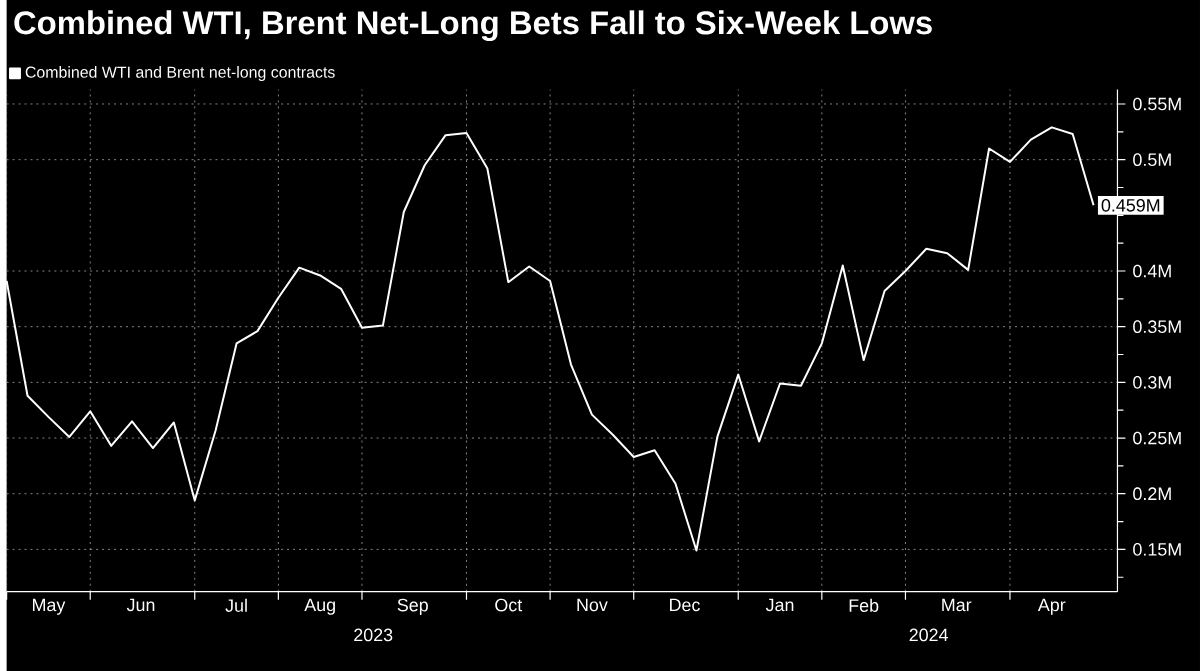  I want to click on x-tick-label: May, so click(49, 606).